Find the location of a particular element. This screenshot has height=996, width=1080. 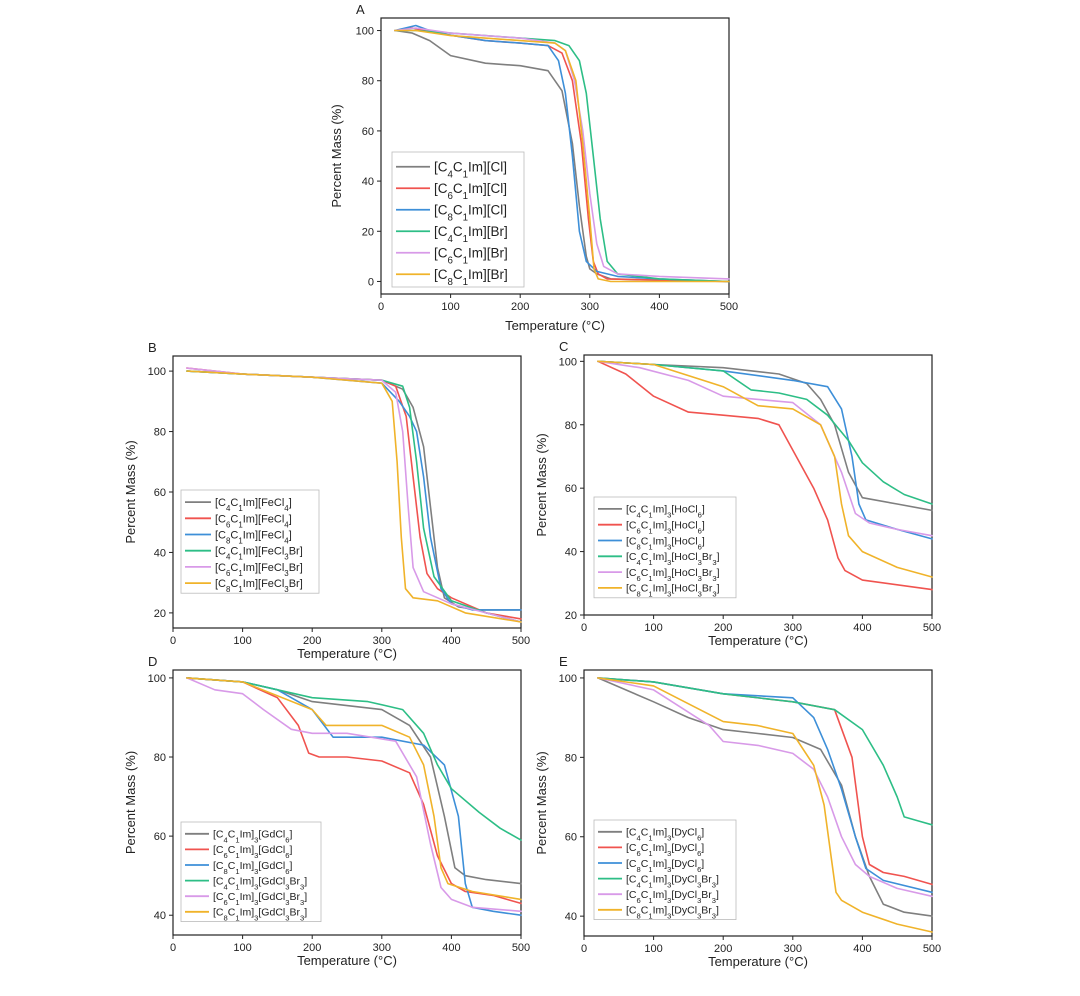

legend-entry: [C4C1Im][FeCl3Br] is located at coordinates (259, 554).